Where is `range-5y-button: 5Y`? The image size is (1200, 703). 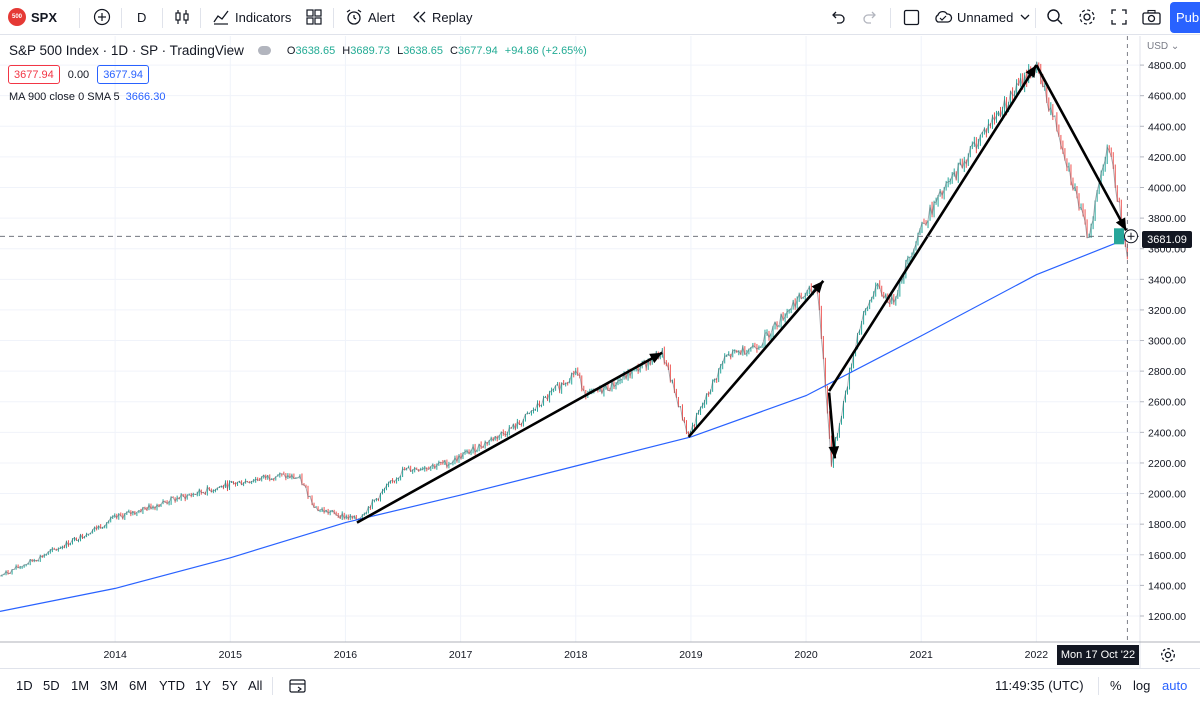 range-5y-button: 5Y is located at coordinates (230, 685).